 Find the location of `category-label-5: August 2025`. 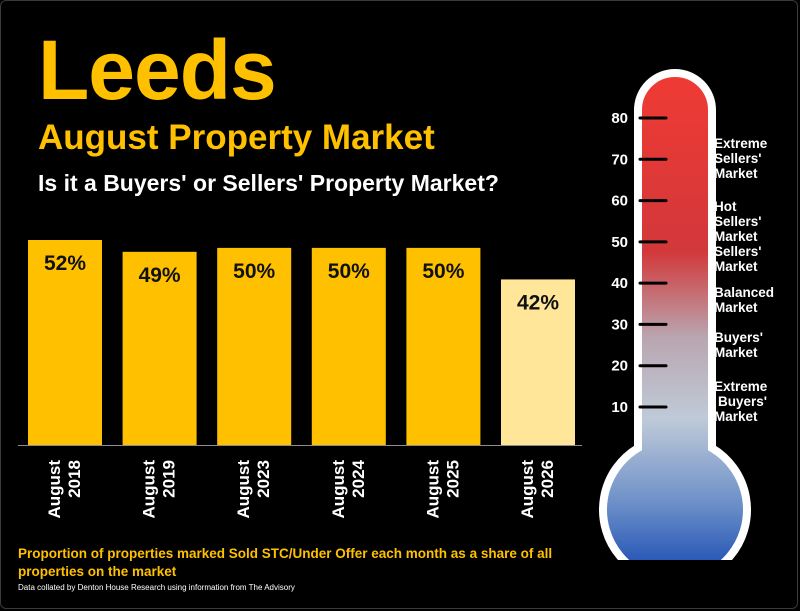

category-label-5: August 2025 is located at coordinates (442, 489).